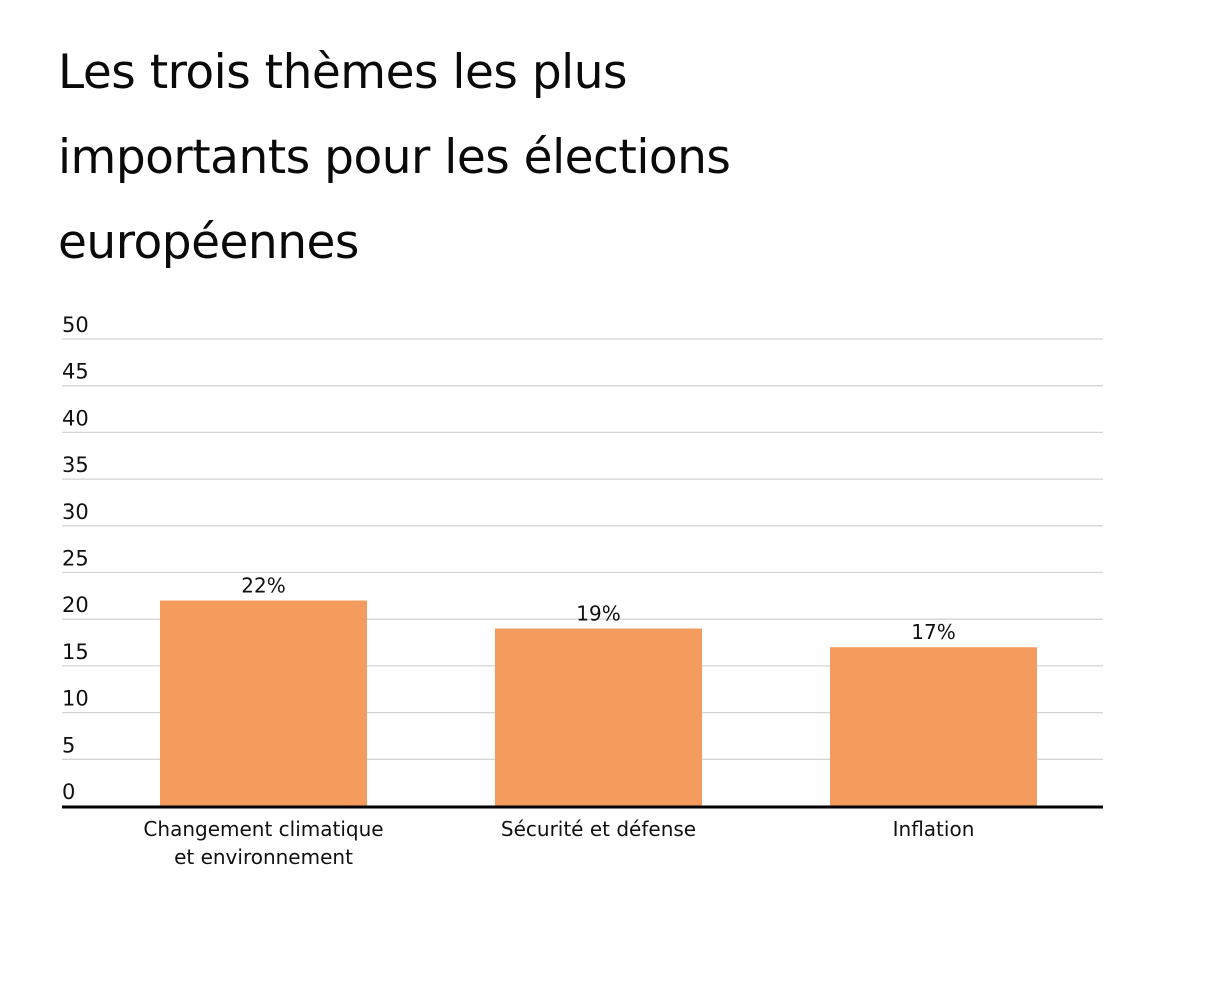 The height and width of the screenshot is (999, 1224). I want to click on x-category-label: et environnement, so click(263, 857).